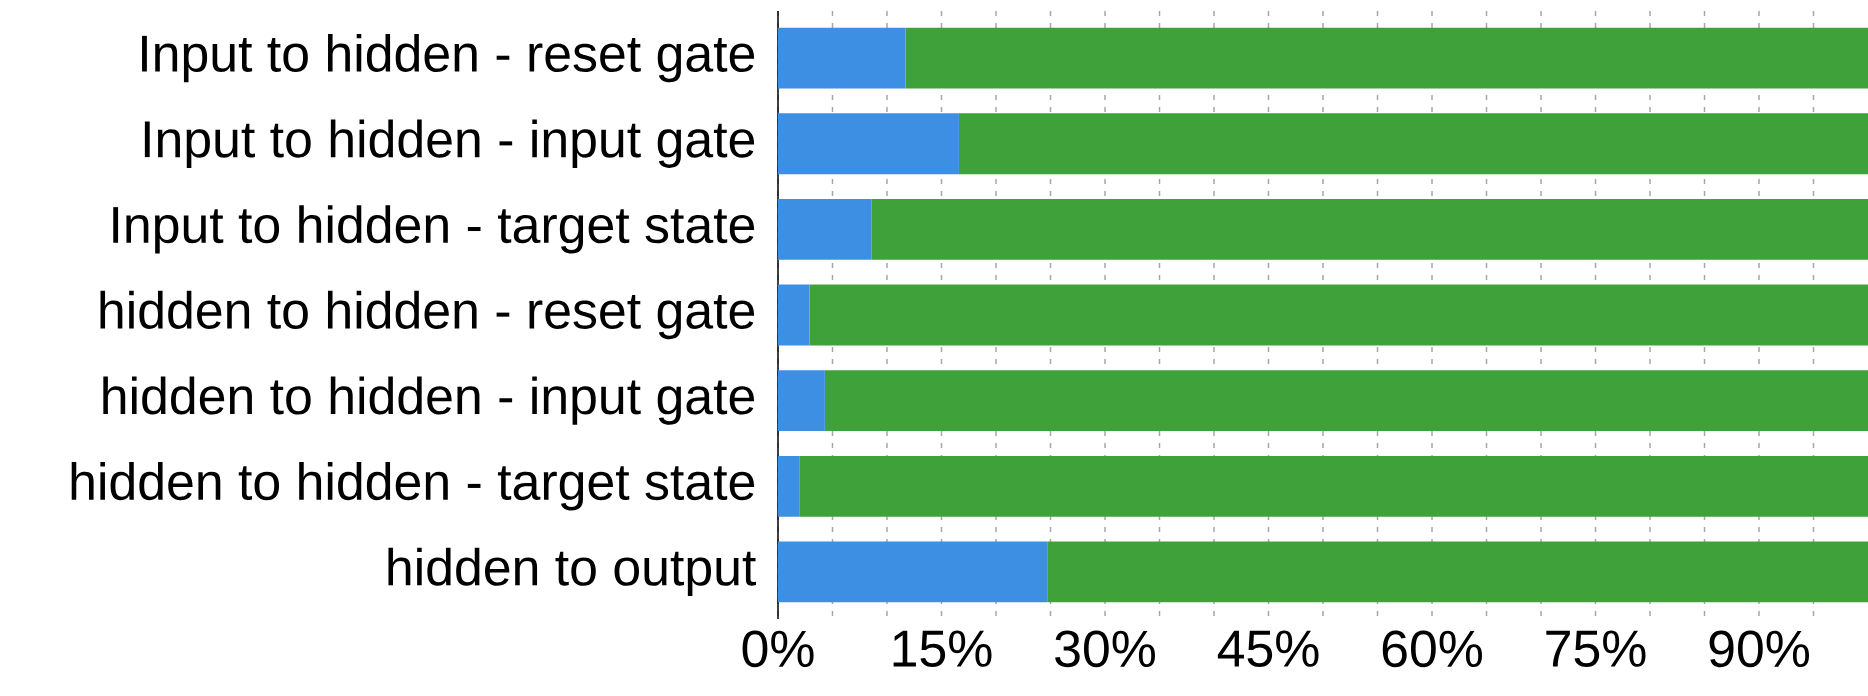 Image resolution: width=1868 pixels, height=696 pixels. What do you see at coordinates (1759, 649) in the screenshot?
I see `x-tick-label: 90%` at bounding box center [1759, 649].